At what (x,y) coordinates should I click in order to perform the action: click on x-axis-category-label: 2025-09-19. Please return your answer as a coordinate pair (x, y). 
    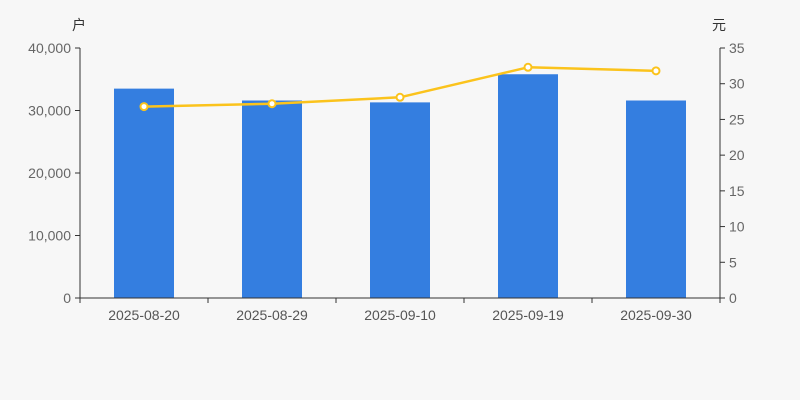
    Looking at the image, I should click on (528, 315).